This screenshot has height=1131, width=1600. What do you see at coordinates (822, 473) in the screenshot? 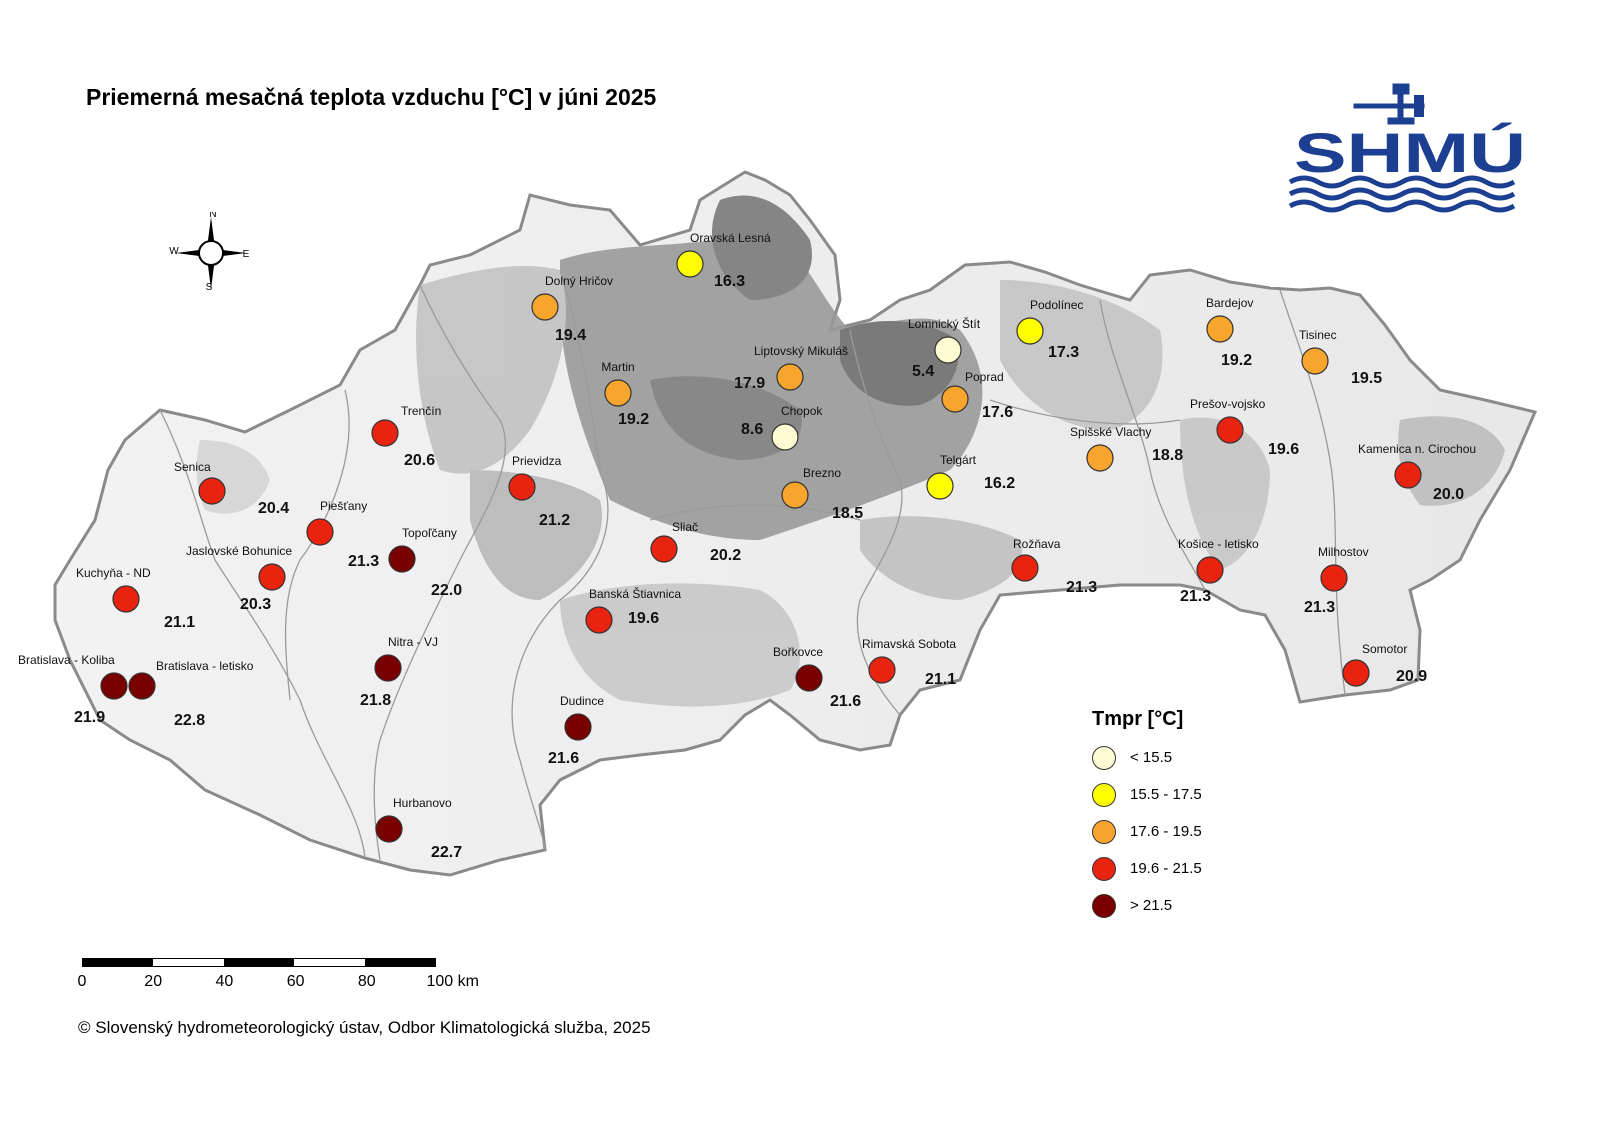
I see `station-name: Brezno` at bounding box center [822, 473].